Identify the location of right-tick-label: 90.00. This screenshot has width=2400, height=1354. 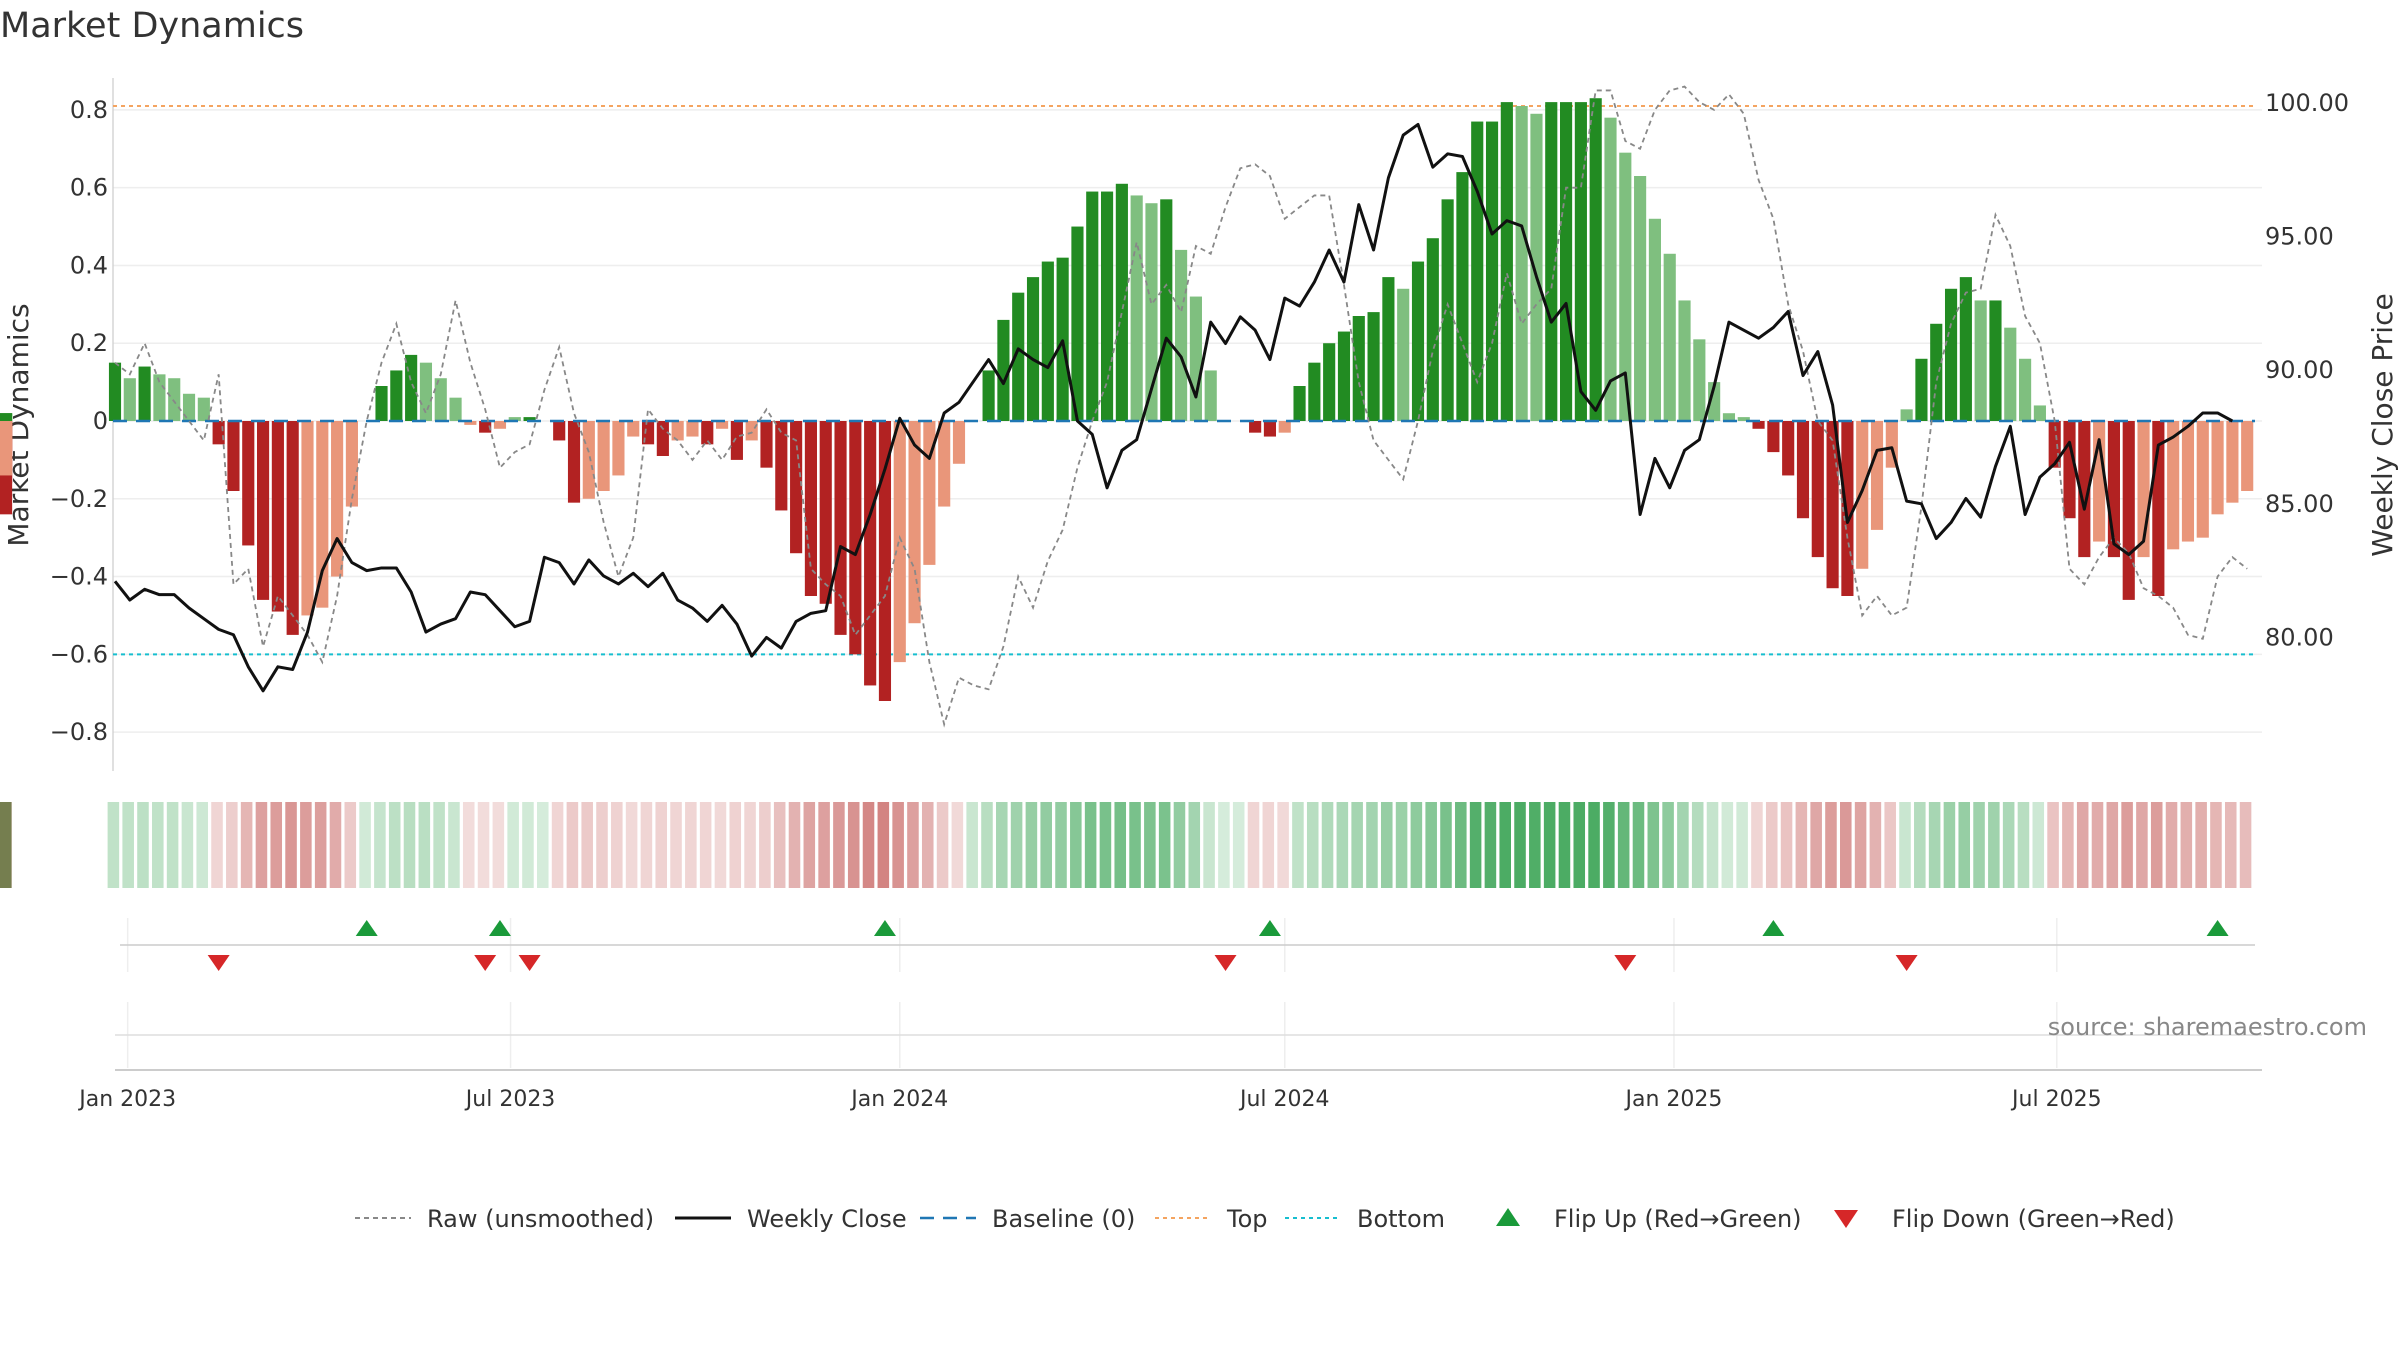
(2299, 370).